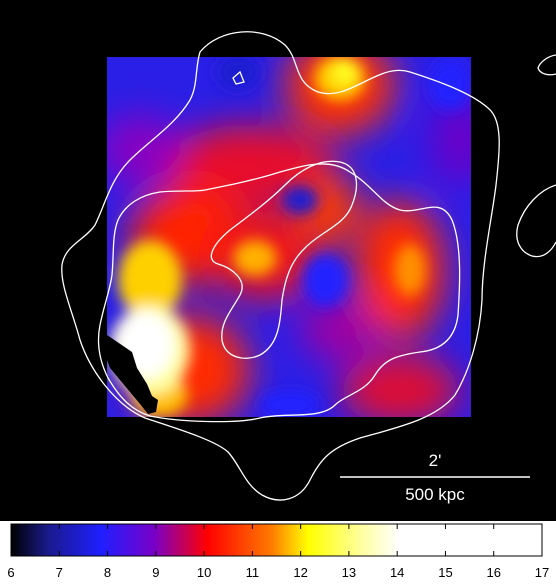 The image size is (556, 586). Describe the element at coordinates (445, 572) in the screenshot. I see `colorbar-tick-label: 15` at that location.